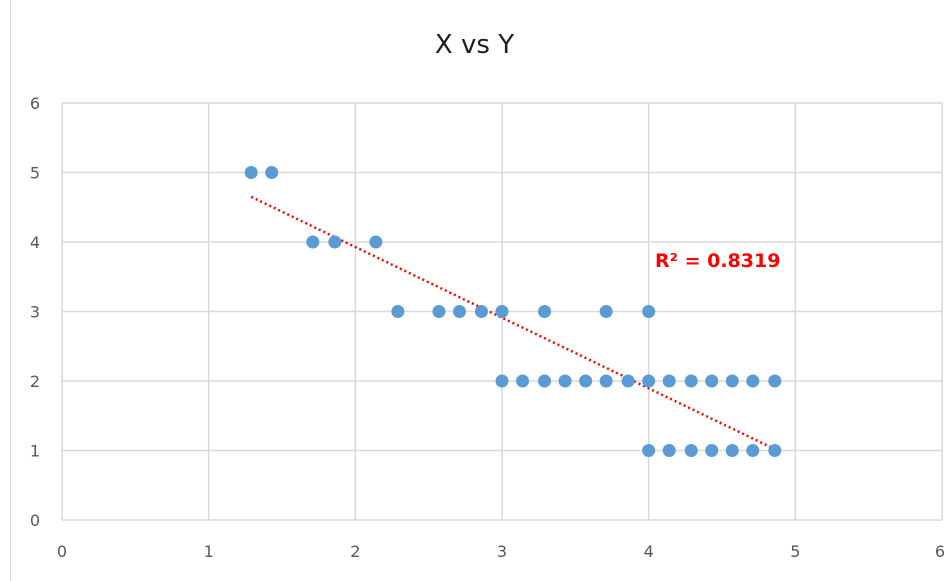 This screenshot has width=949, height=581. I want to click on x-tick-label: 4, so click(649, 551).